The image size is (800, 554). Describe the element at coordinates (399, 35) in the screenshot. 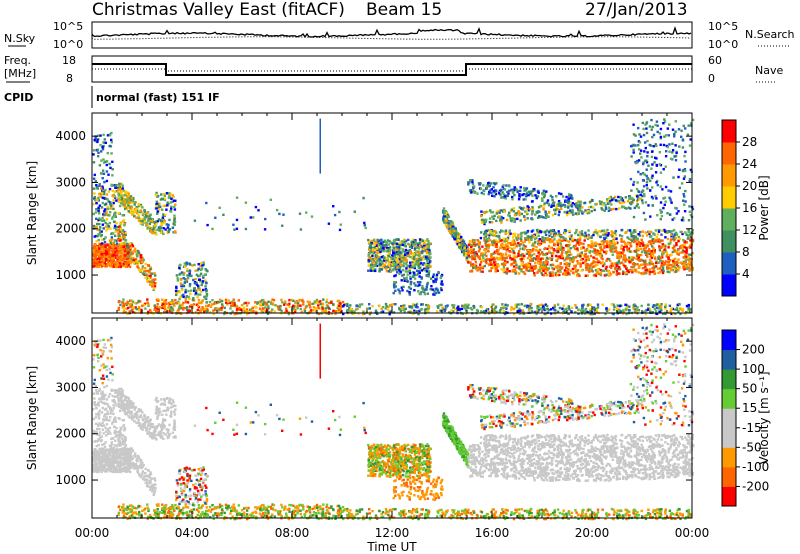

I see `nsky-panel: N.Sky 10^5 10^0 10^5 10^0 N.Search` at that location.